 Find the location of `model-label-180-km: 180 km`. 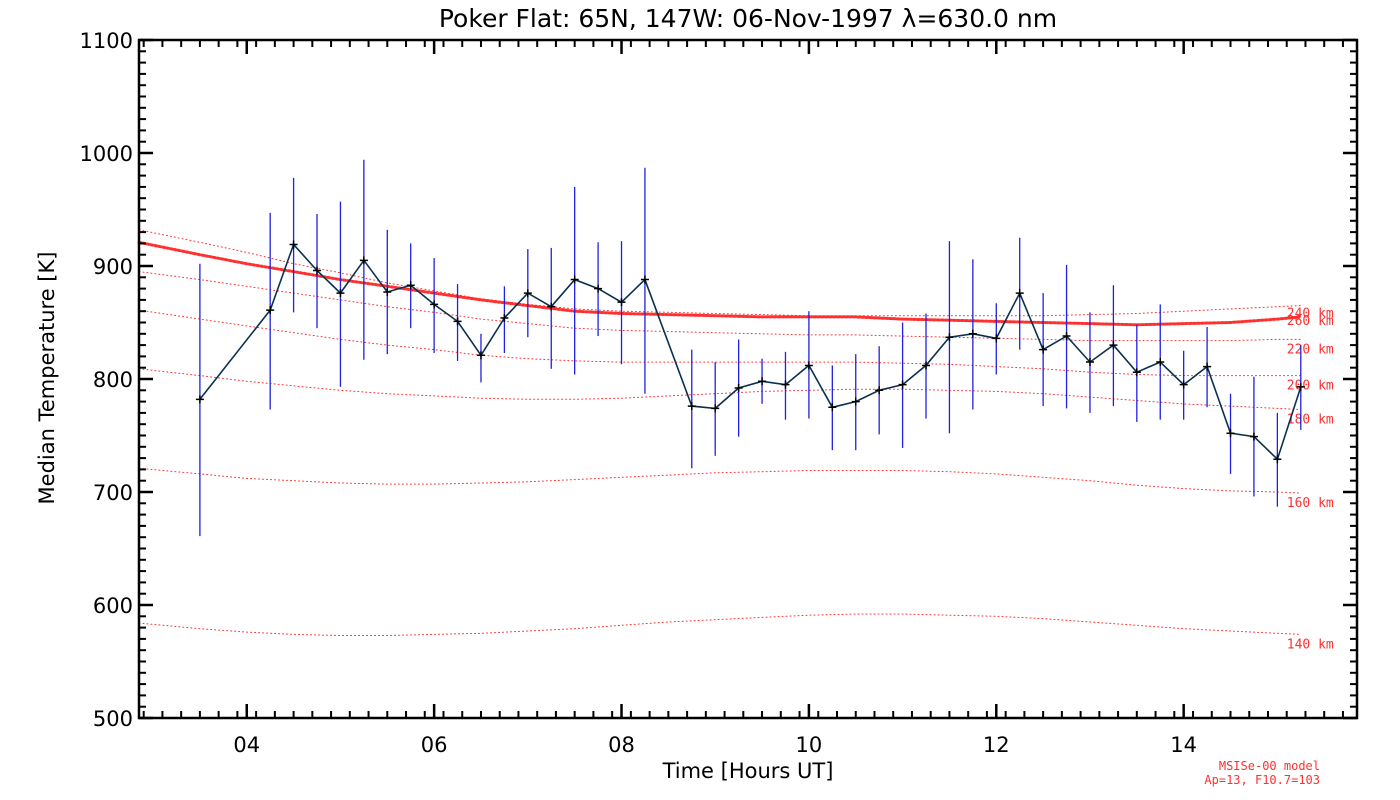

model-label-180-km: 180 km is located at coordinates (1310, 420).